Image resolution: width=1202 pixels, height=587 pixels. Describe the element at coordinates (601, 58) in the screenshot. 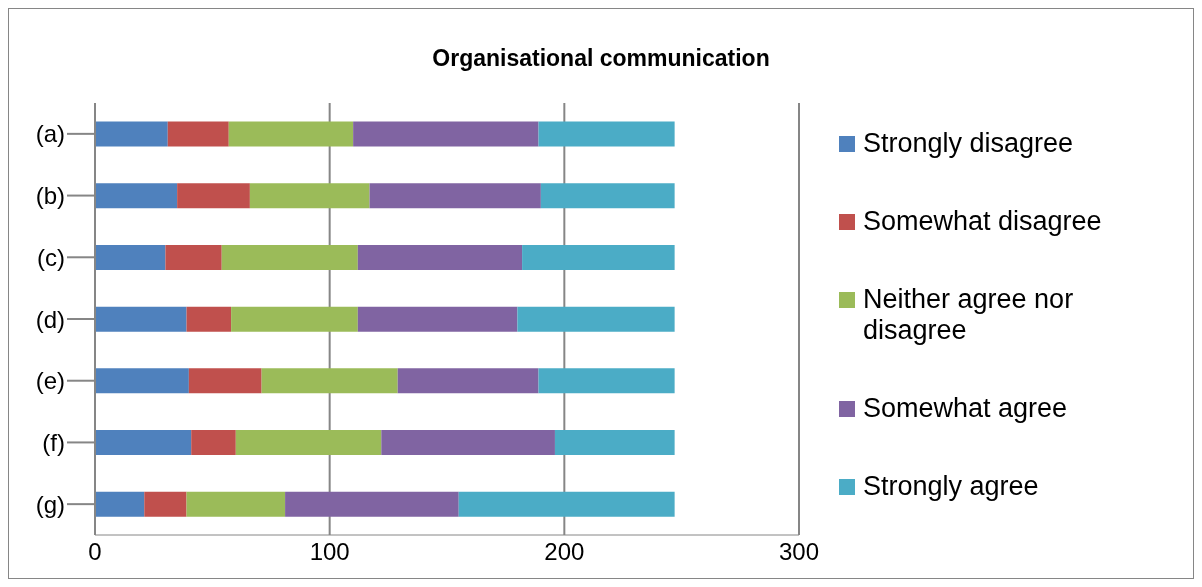

I see `chart-title: Organisational communication` at that location.